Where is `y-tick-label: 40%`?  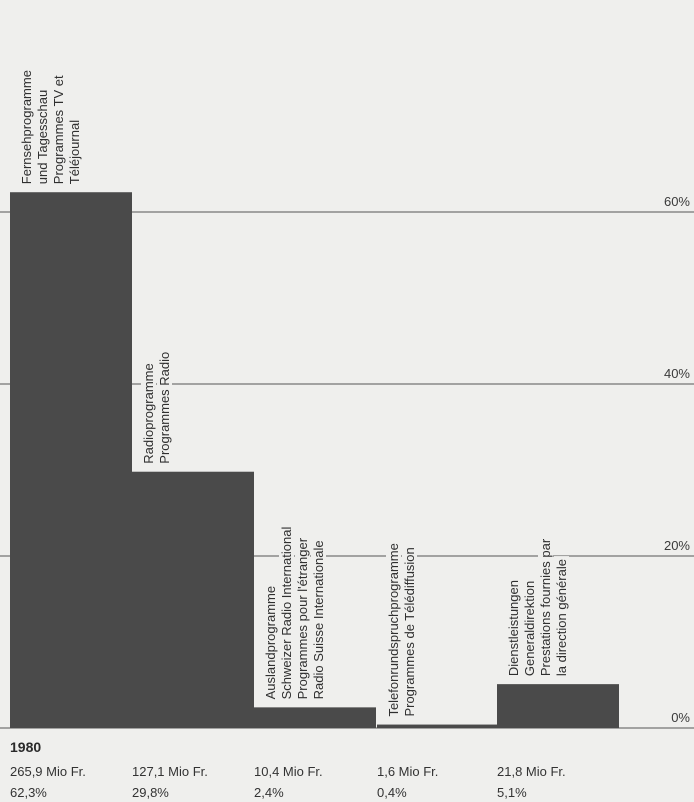 y-tick-label: 40% is located at coordinates (677, 373).